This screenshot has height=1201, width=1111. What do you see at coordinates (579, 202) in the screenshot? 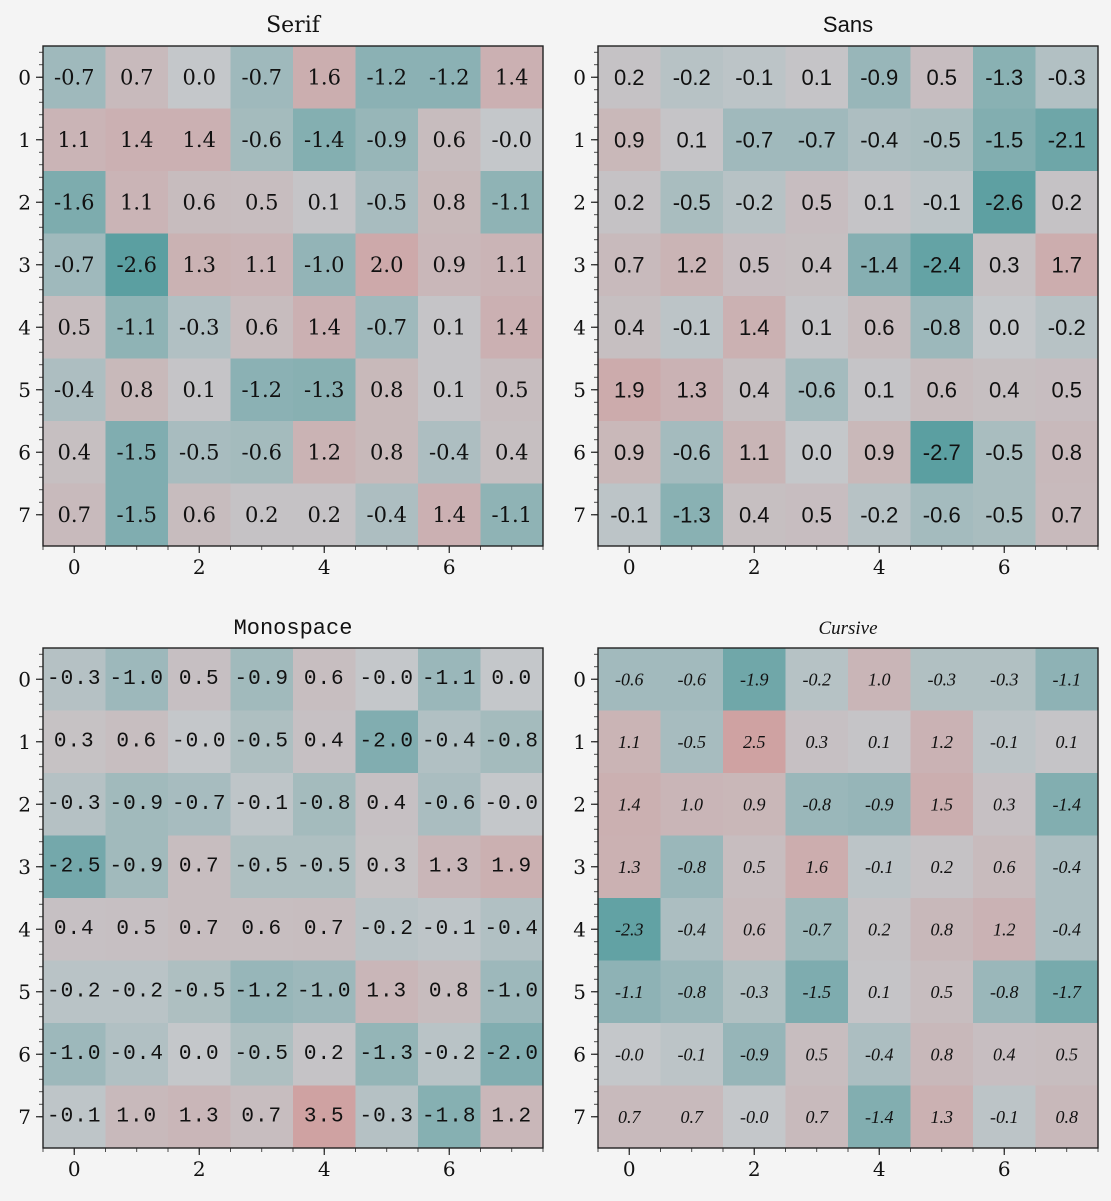
I see `y-tick-label: 2` at bounding box center [579, 202].